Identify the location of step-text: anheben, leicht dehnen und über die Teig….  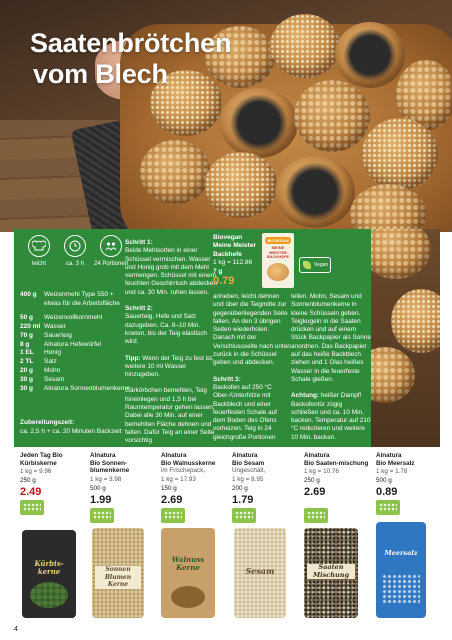
(252, 330).